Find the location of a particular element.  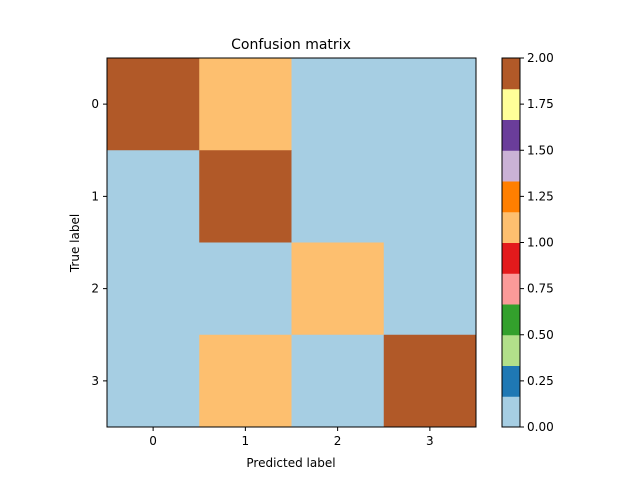

x-tick-label: 0 is located at coordinates (153, 441).